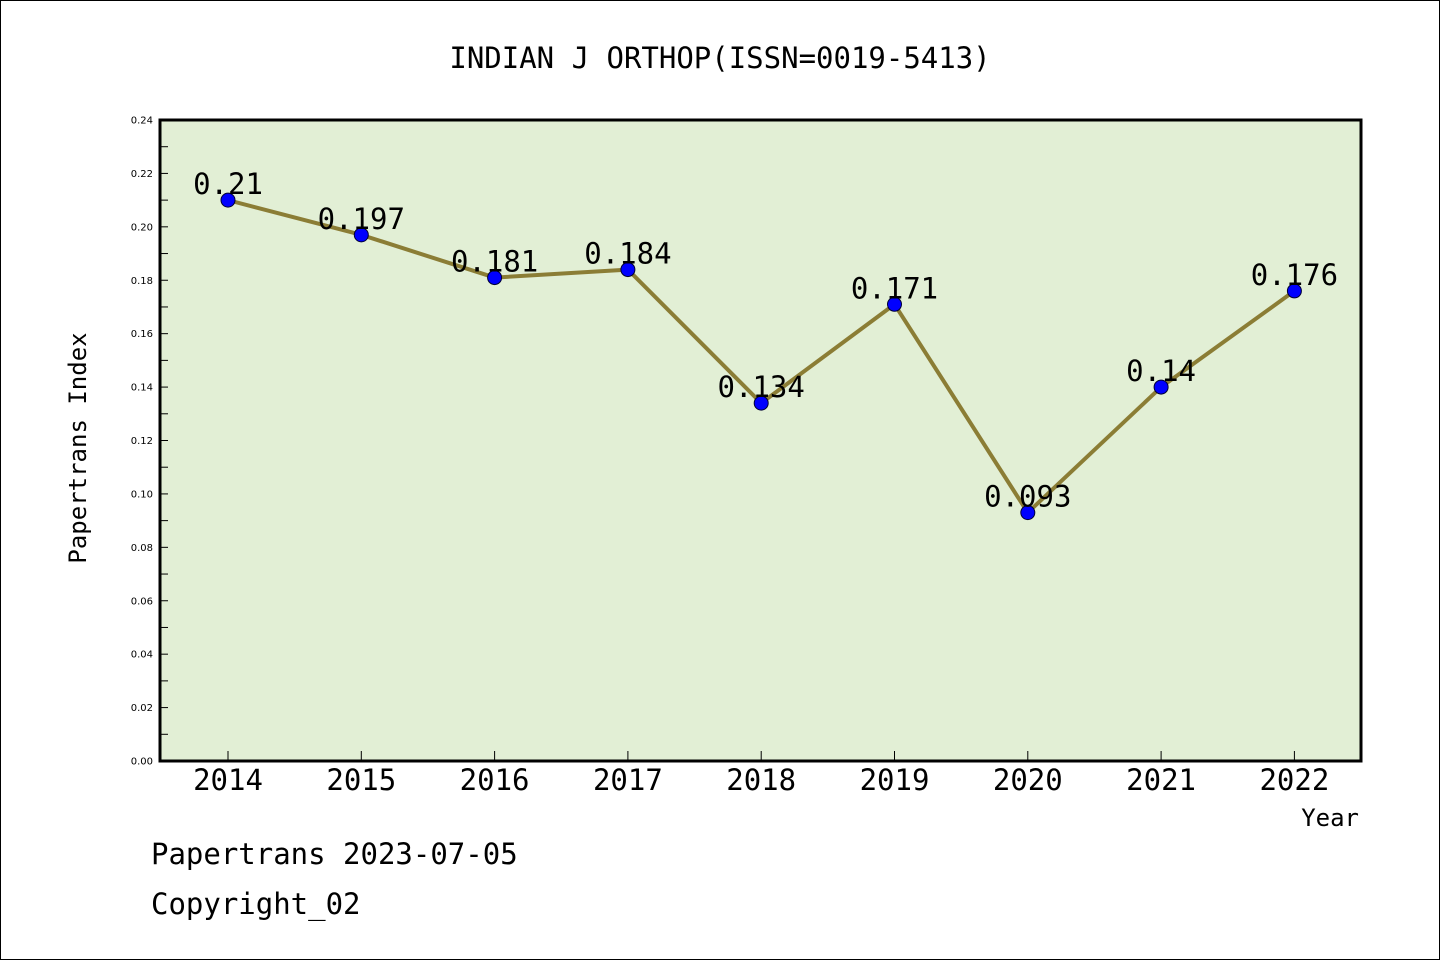 The image size is (1440, 960). I want to click on x-tick-label: 2022, so click(1294, 780).